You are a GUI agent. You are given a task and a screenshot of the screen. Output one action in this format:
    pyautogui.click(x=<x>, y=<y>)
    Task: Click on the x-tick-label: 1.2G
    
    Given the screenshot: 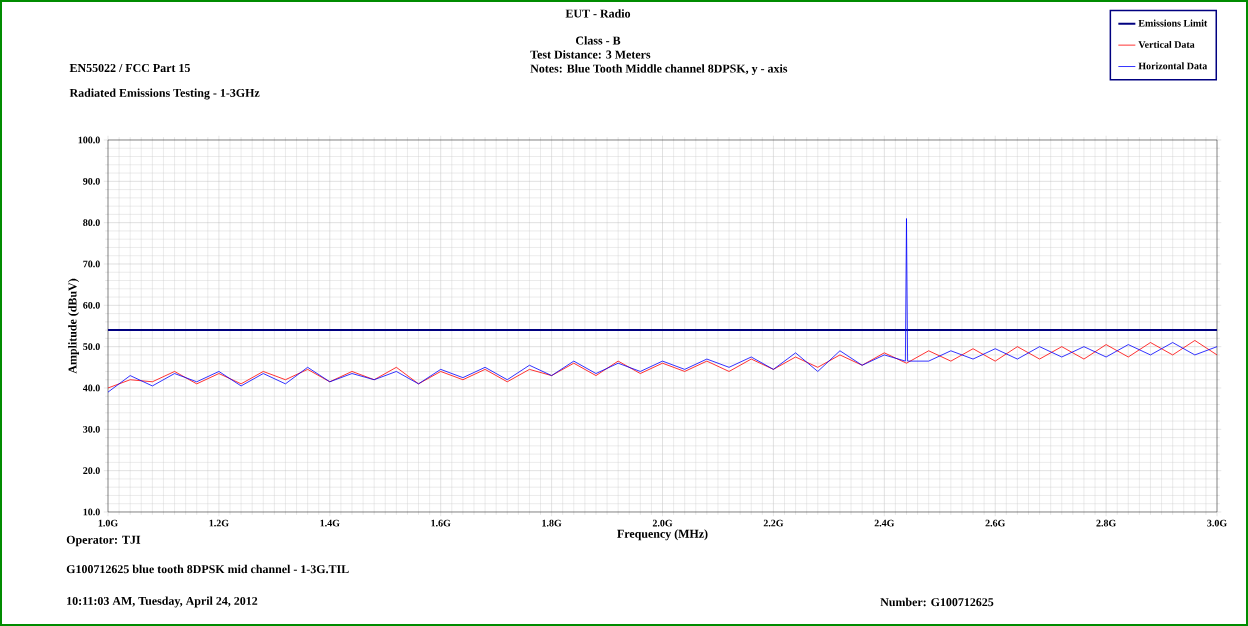 What is the action you would take?
    pyautogui.click(x=219, y=523)
    